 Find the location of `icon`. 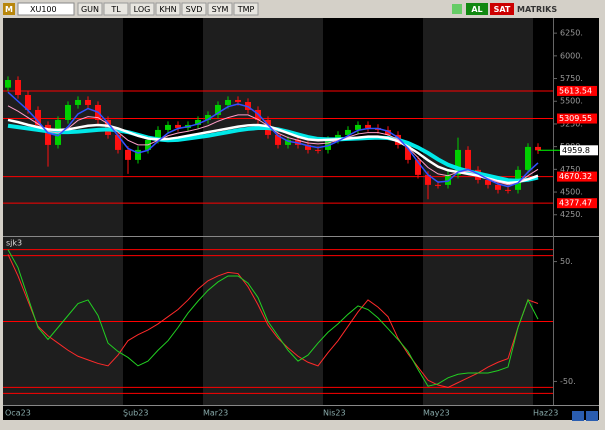

icon is located at coordinates (457, 9).